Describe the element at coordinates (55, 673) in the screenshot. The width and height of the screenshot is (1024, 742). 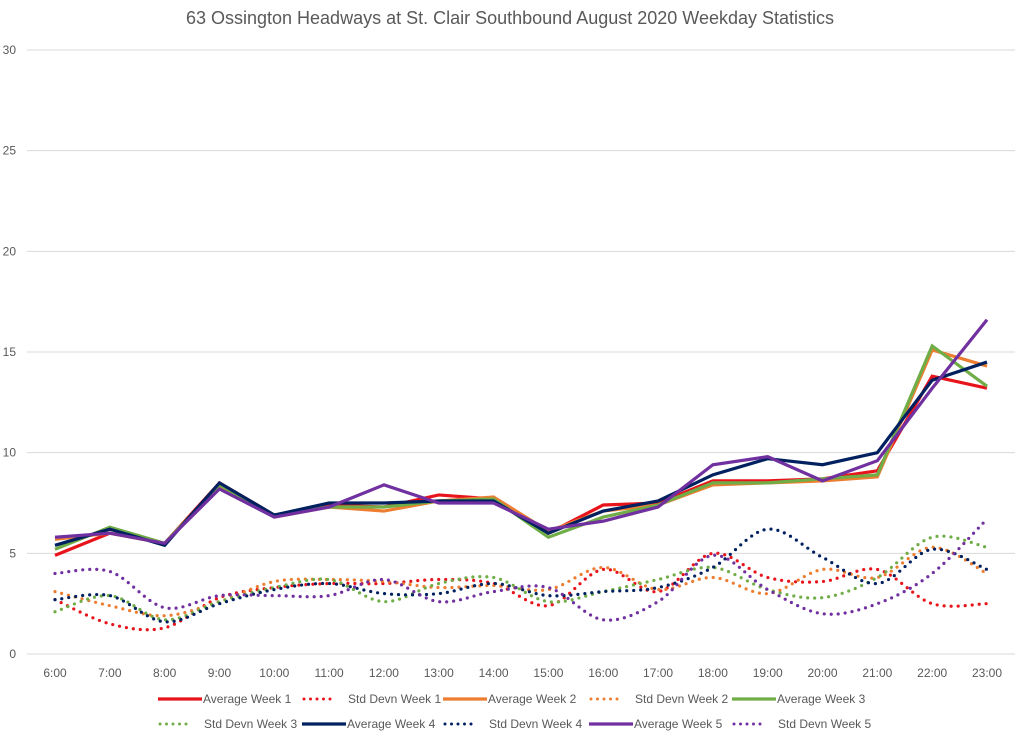
I see `x-tick-label: 6:00` at that location.